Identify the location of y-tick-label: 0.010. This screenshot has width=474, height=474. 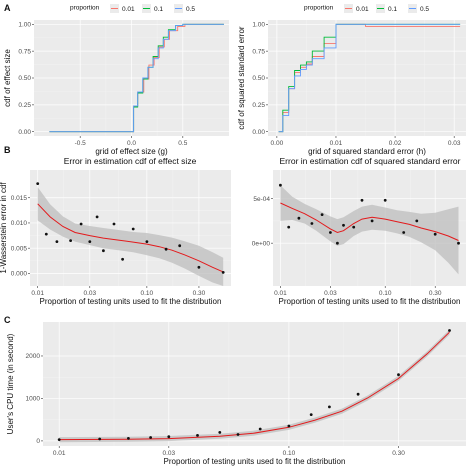
(19, 223).